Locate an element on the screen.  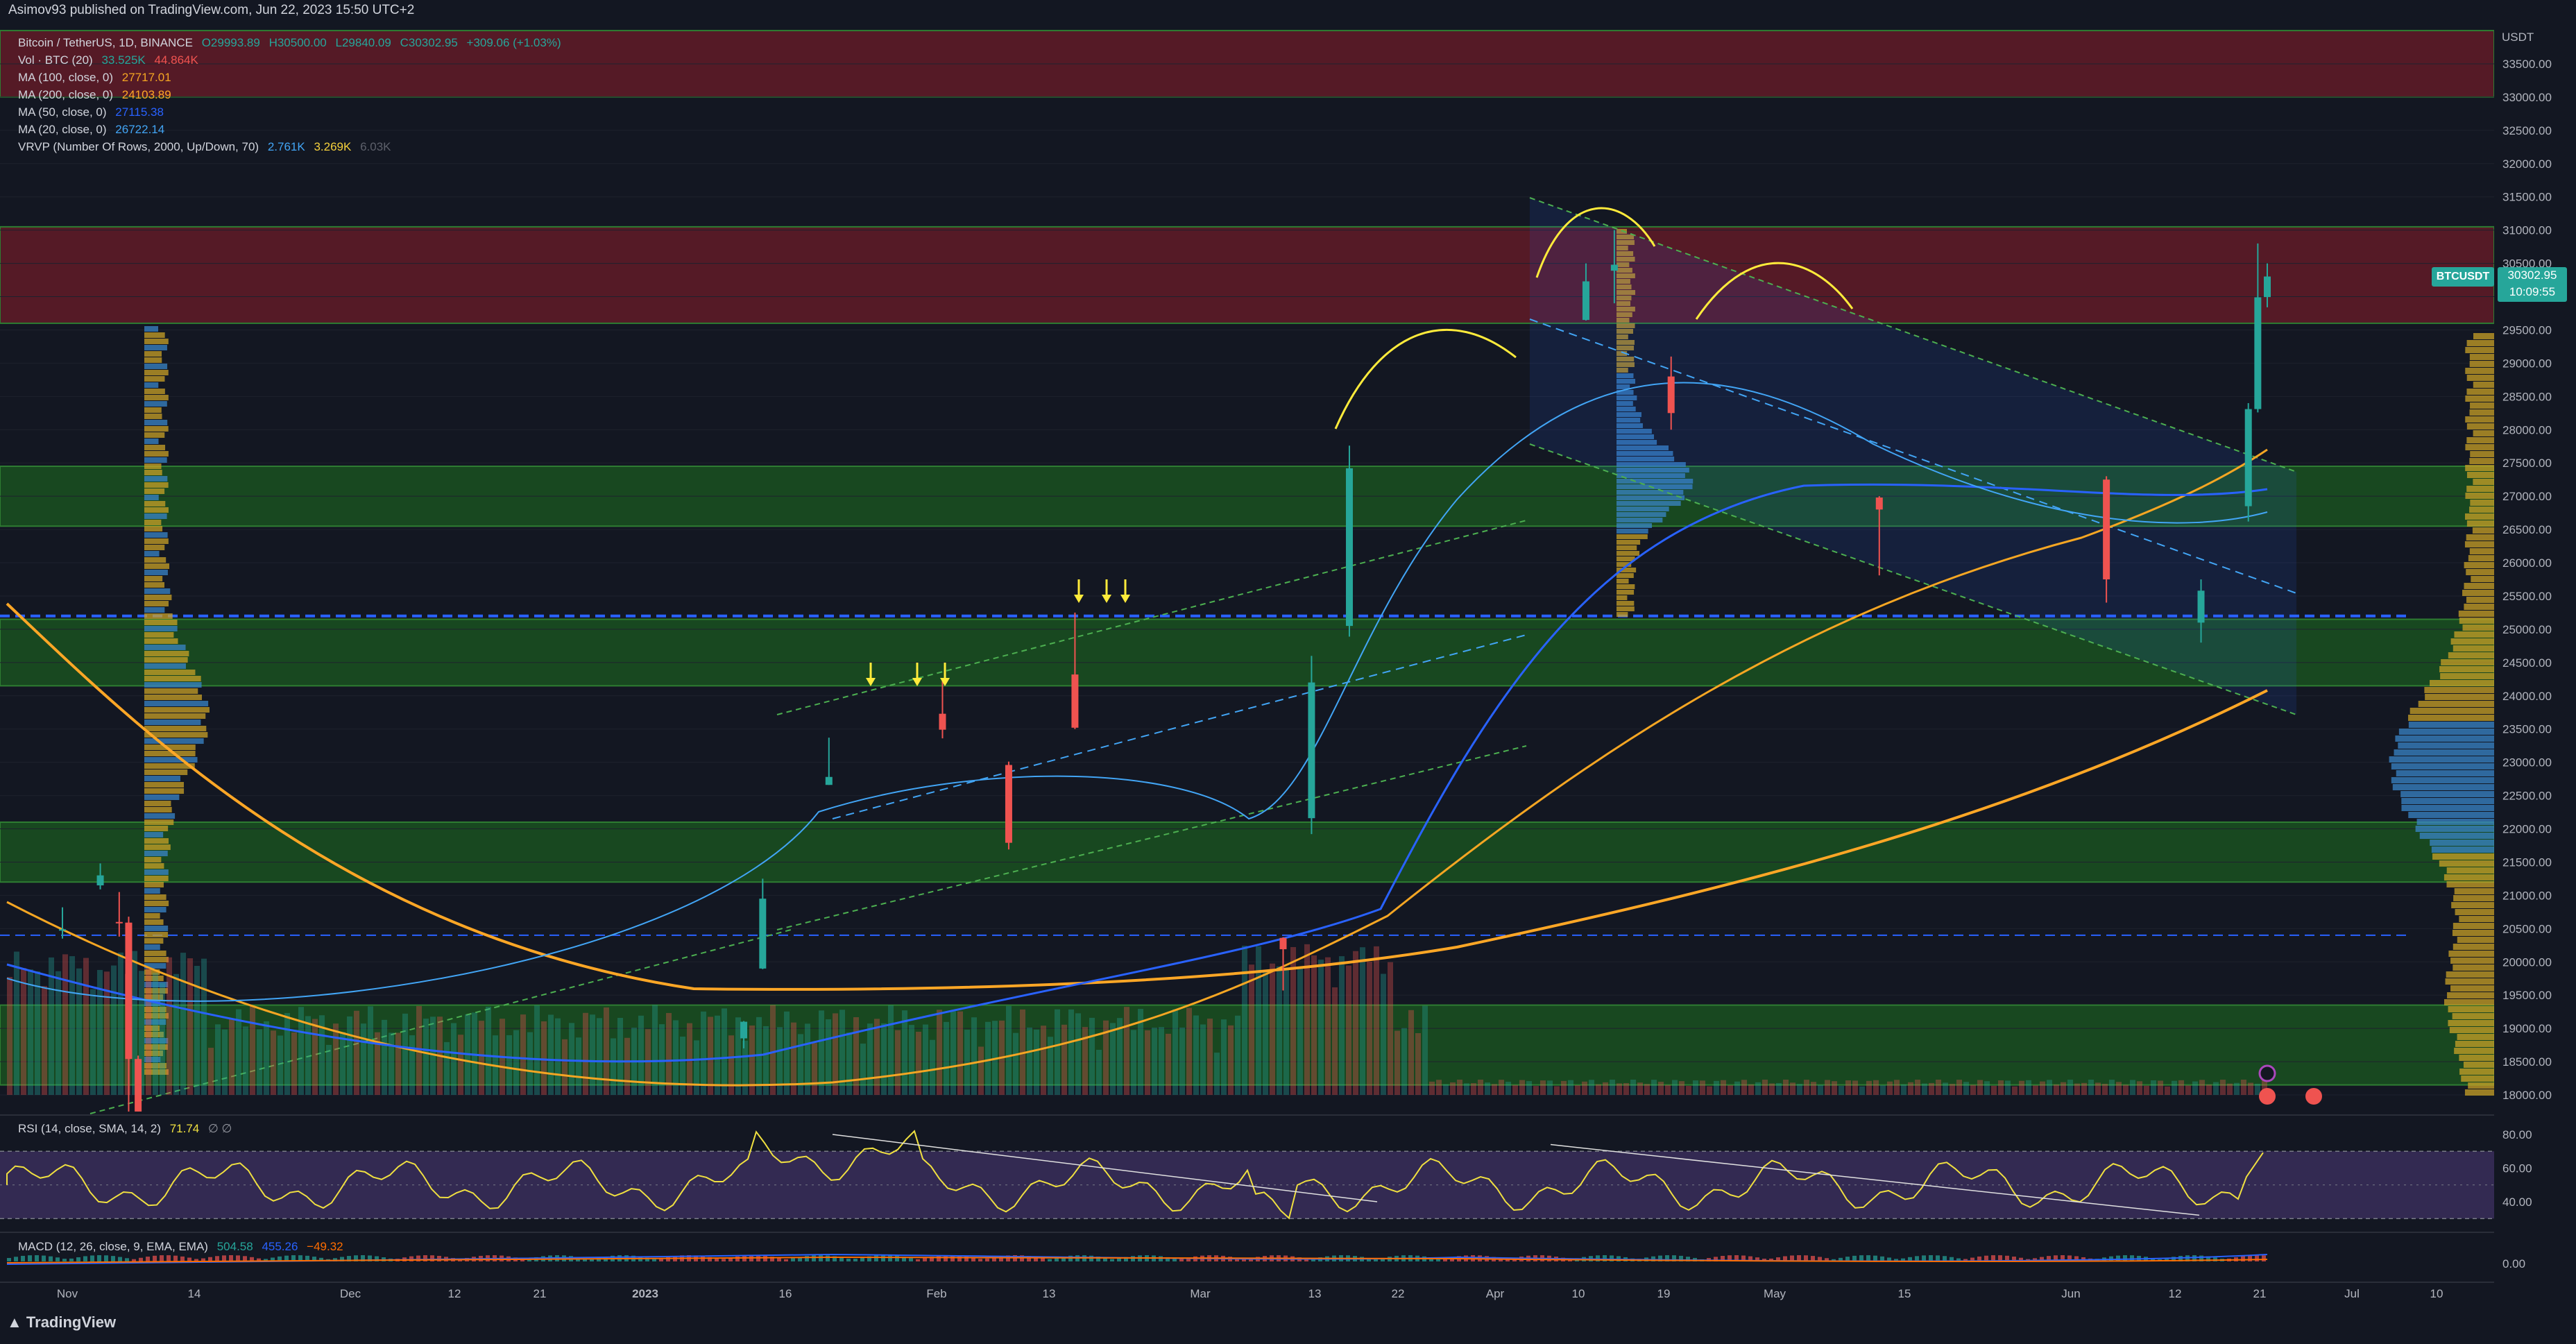
legend-macd-macd: 455.26 is located at coordinates (280, 1246).